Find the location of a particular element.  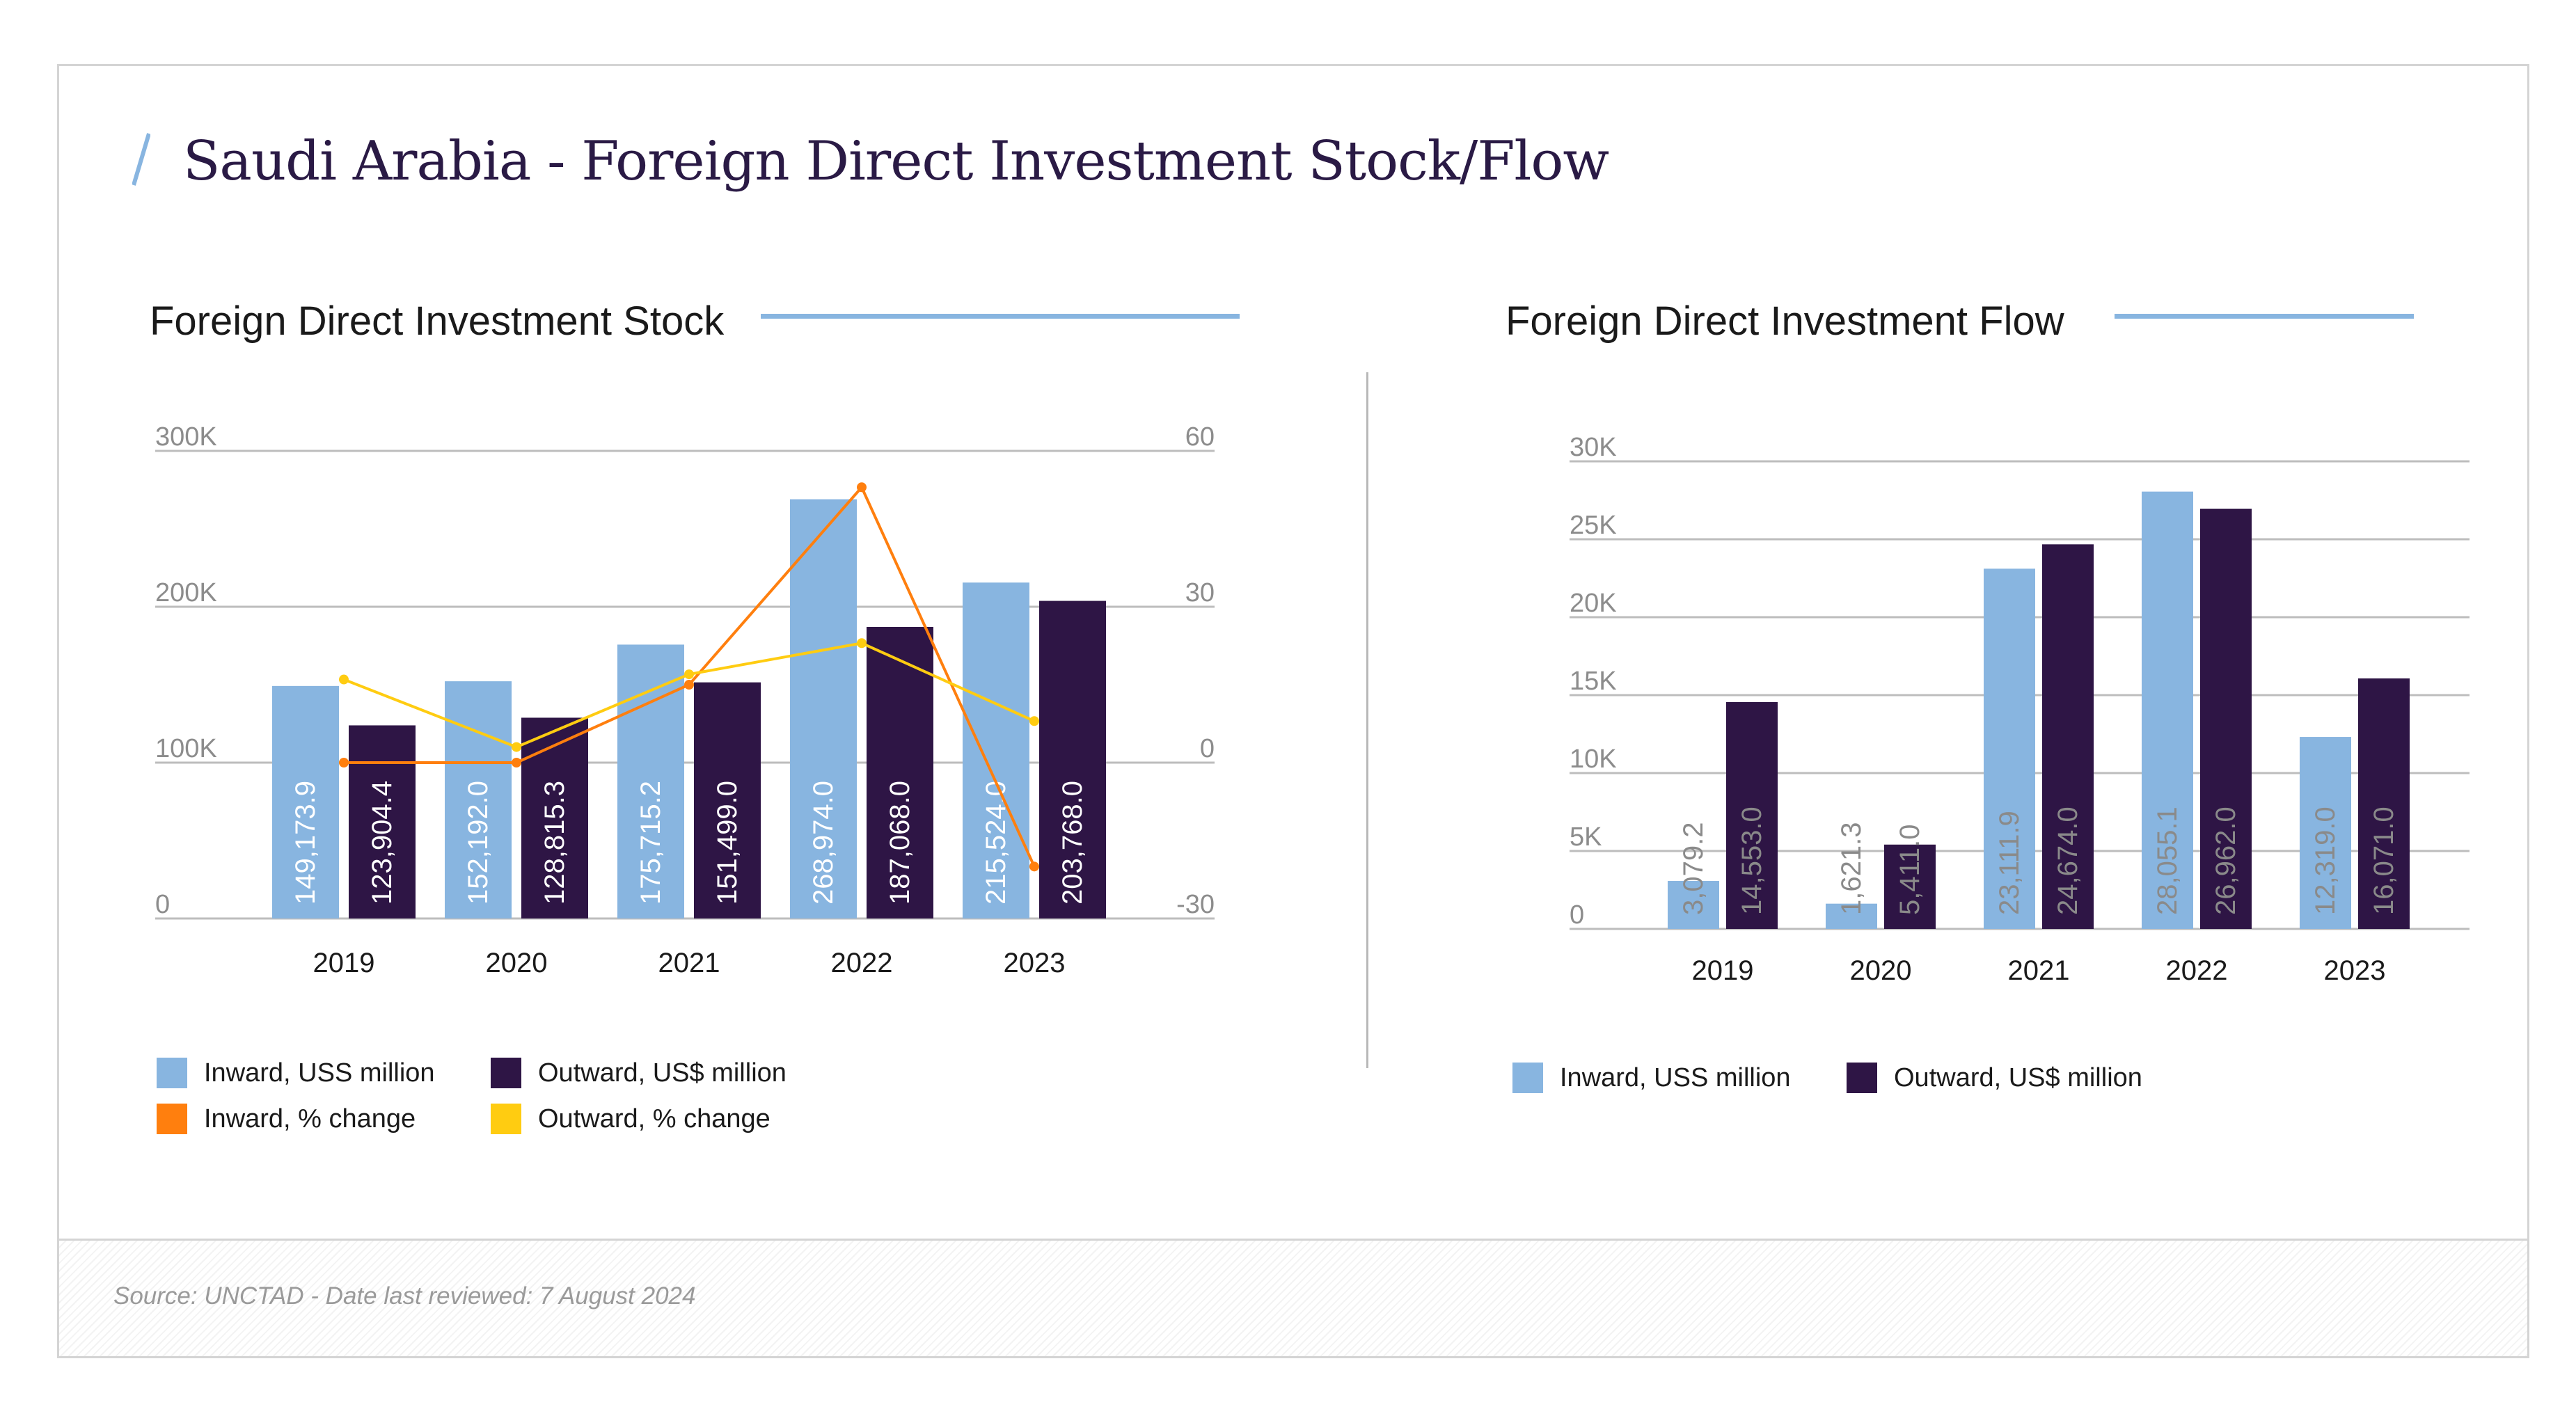

data-label: 151,499.0 is located at coordinates (727, 843).